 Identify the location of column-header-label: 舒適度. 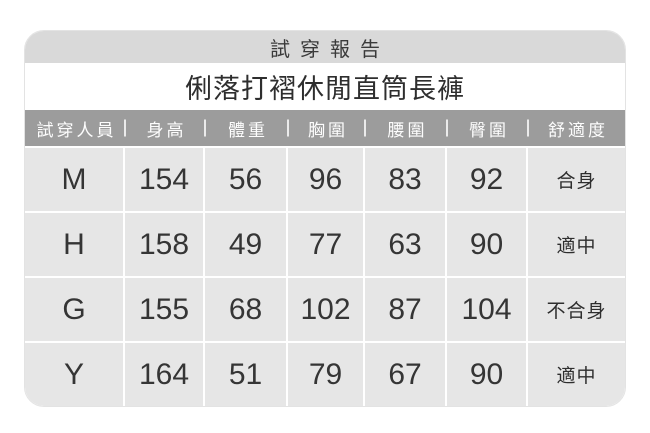
(578, 130).